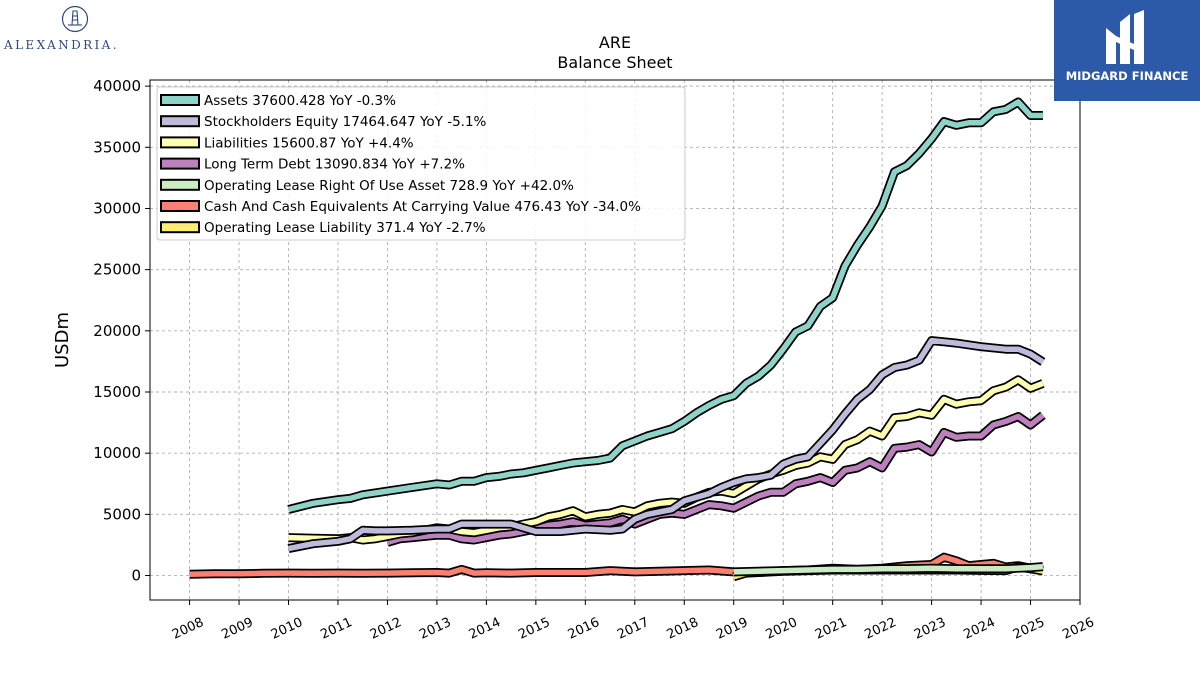  What do you see at coordinates (831, 629) in the screenshot?
I see `x-tick-label: 2021` at bounding box center [831, 629].